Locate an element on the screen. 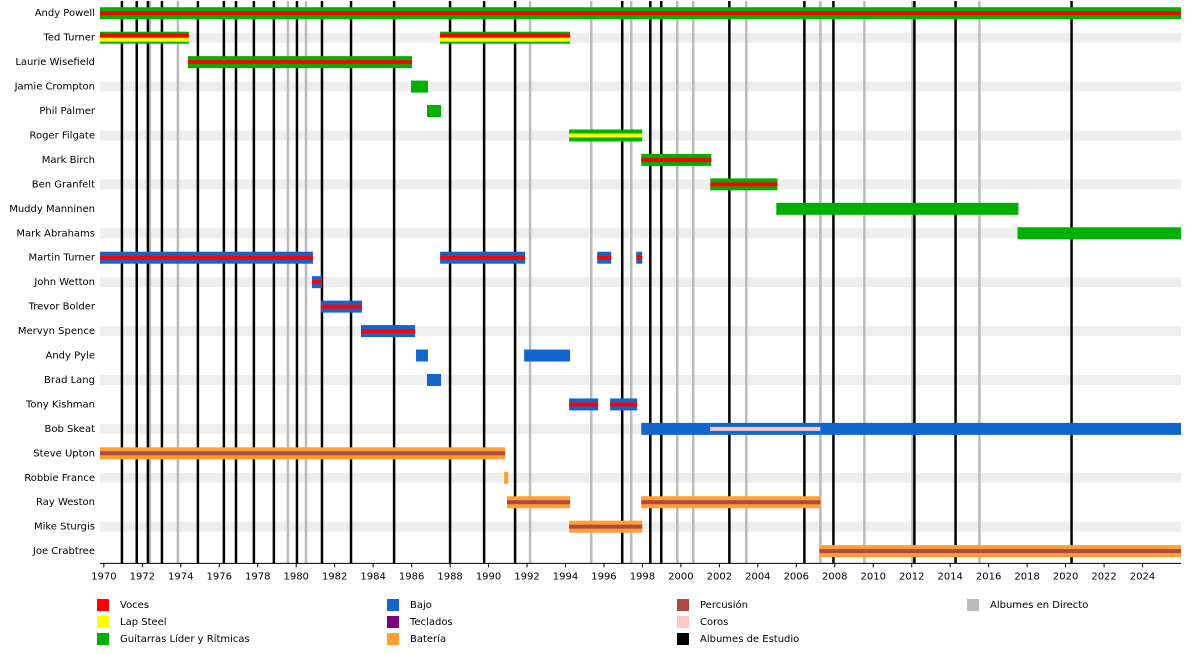 This screenshot has width=1200, height=655. member-name: Ted Turner is located at coordinates (68, 38).